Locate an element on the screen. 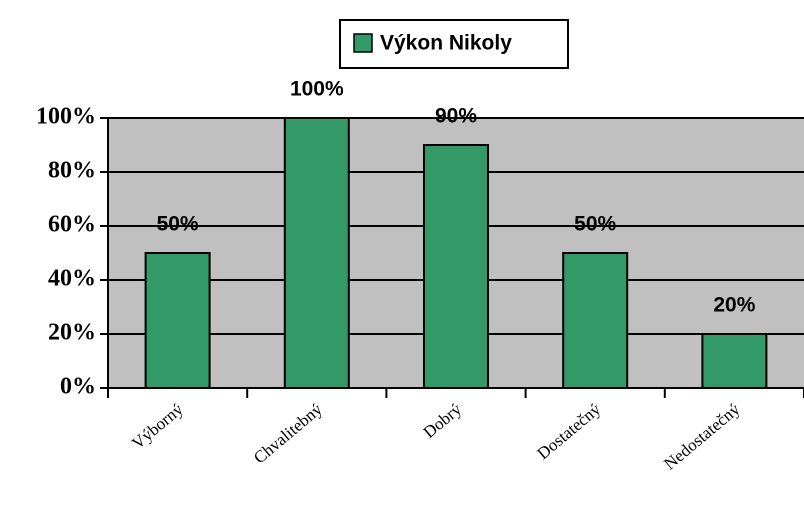 Image resolution: width=804 pixels, height=524 pixels. x-tick-label: Dobrý is located at coordinates (443, 420).